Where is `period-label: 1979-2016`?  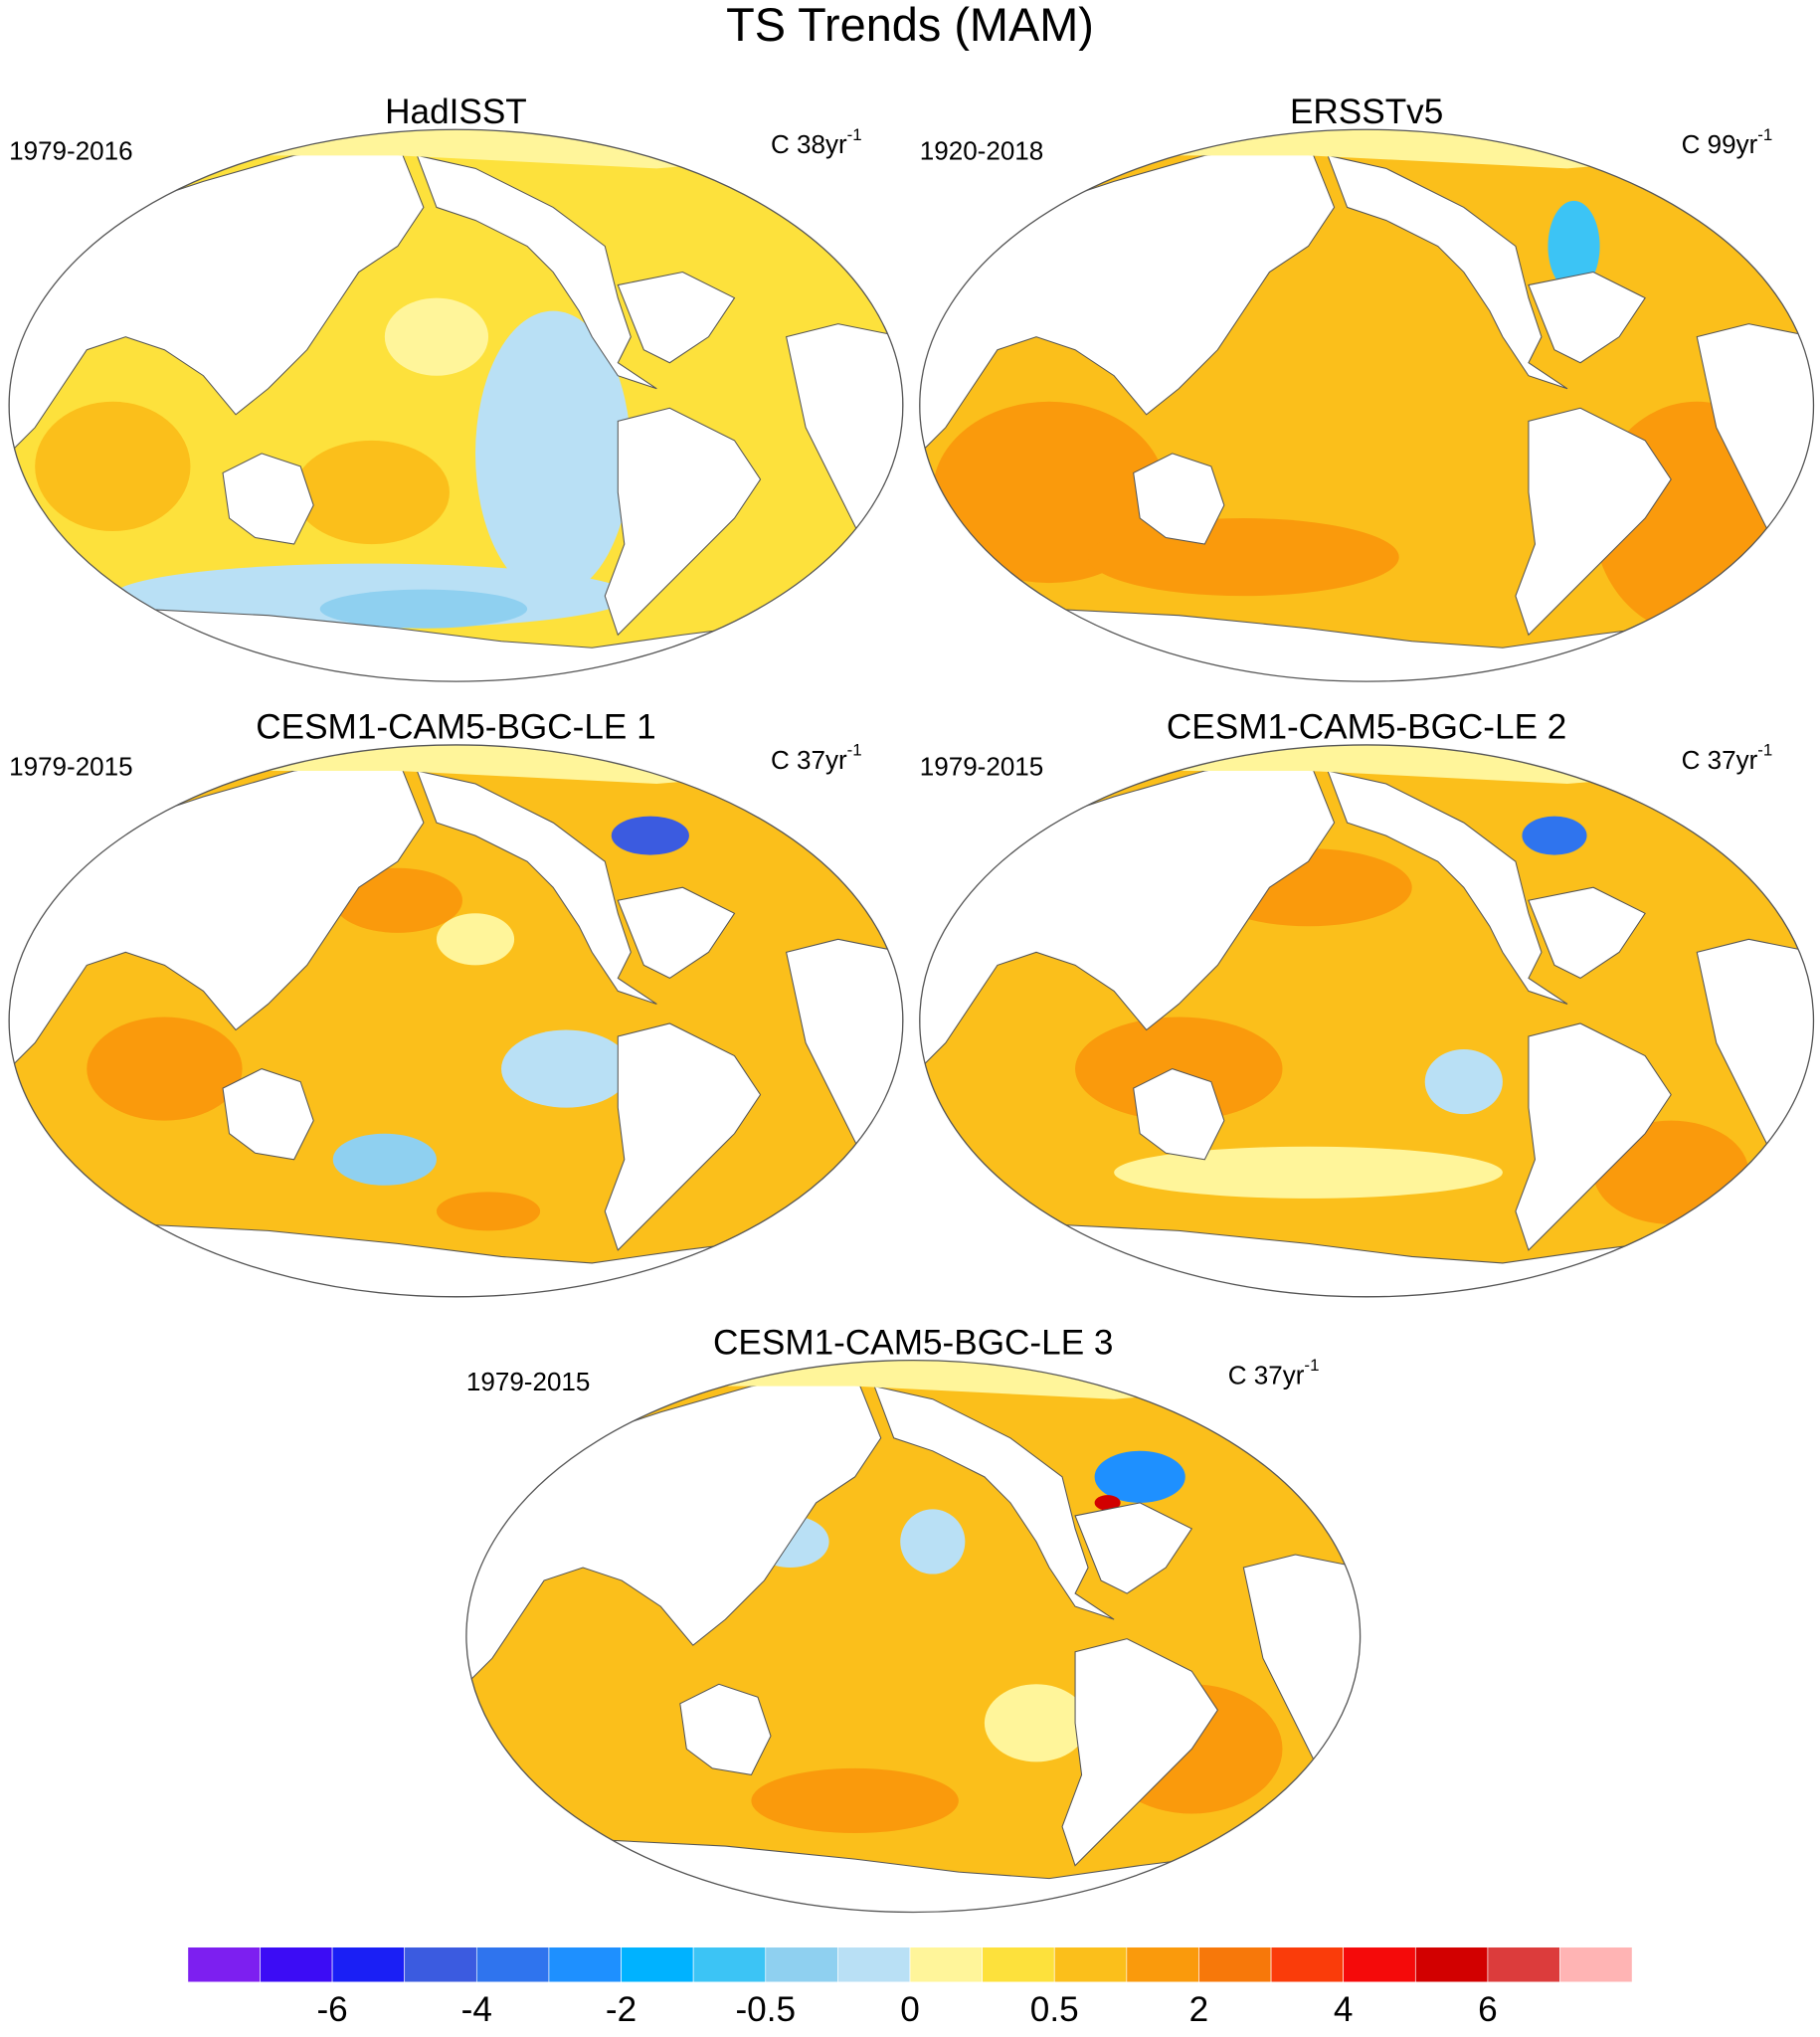
period-label: 1979-2016 is located at coordinates (71, 151).